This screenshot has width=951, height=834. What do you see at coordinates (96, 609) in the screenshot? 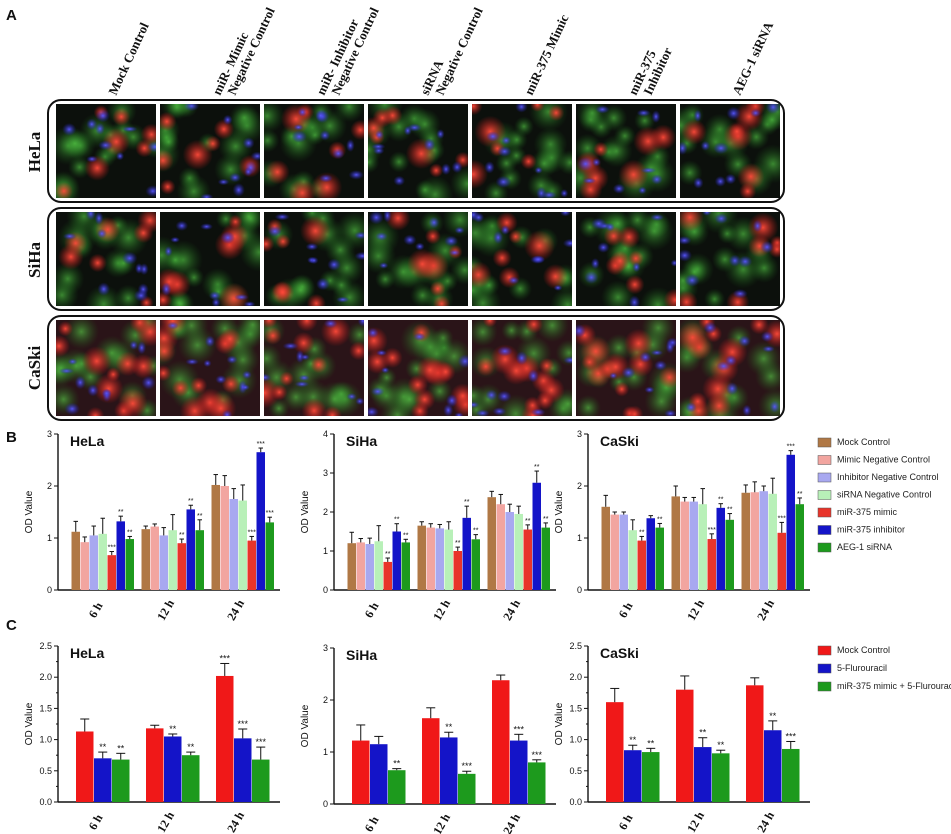
I see `category-label: 6 h` at bounding box center [96, 609].